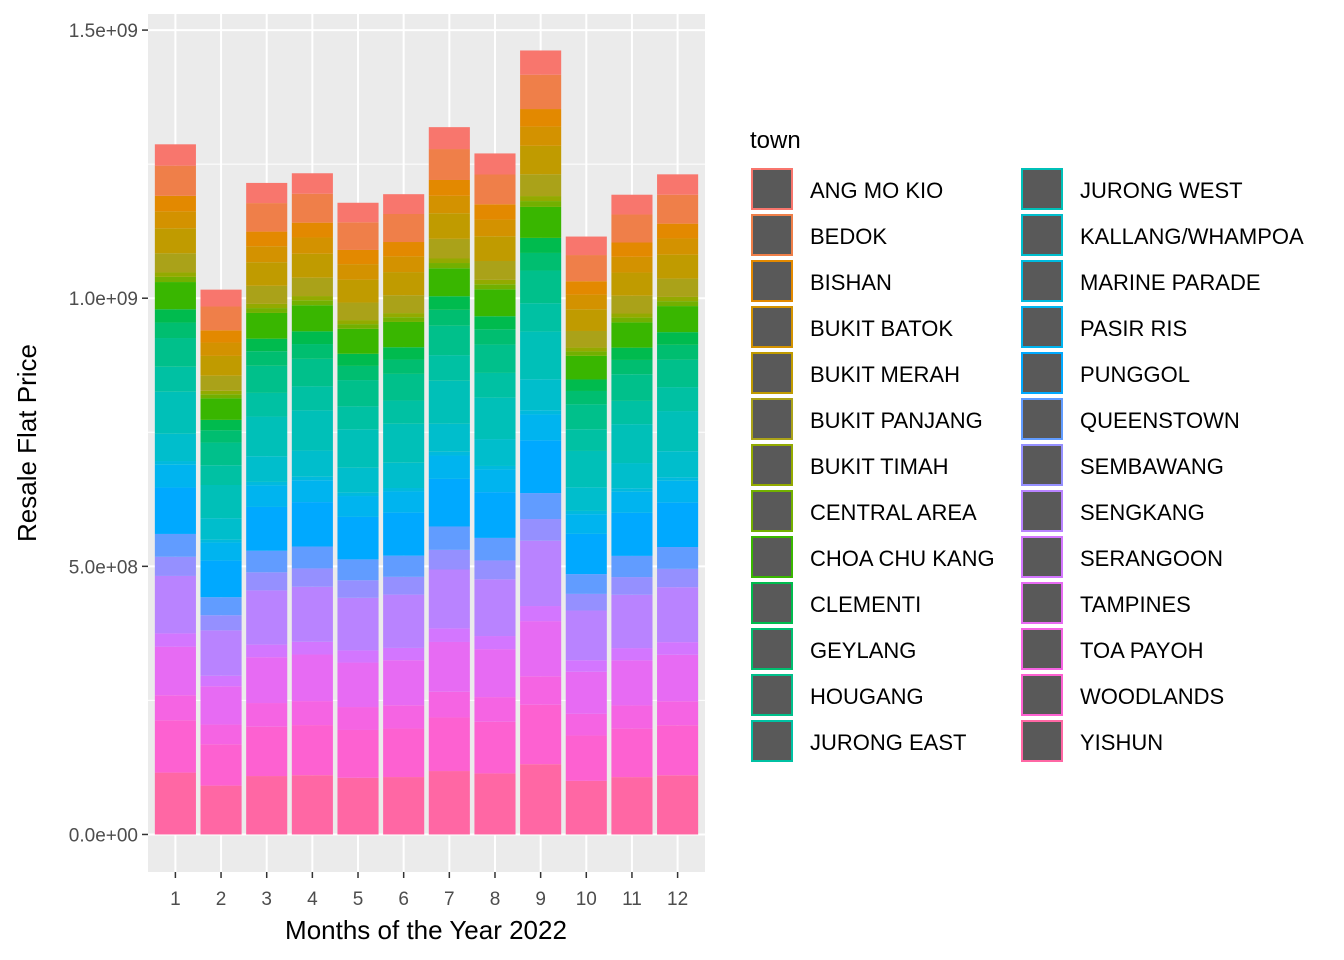 This screenshot has height=960, width=1344. What do you see at coordinates (1112, 649) in the screenshot?
I see `legend-item: TOA PAYOH` at bounding box center [1112, 649].